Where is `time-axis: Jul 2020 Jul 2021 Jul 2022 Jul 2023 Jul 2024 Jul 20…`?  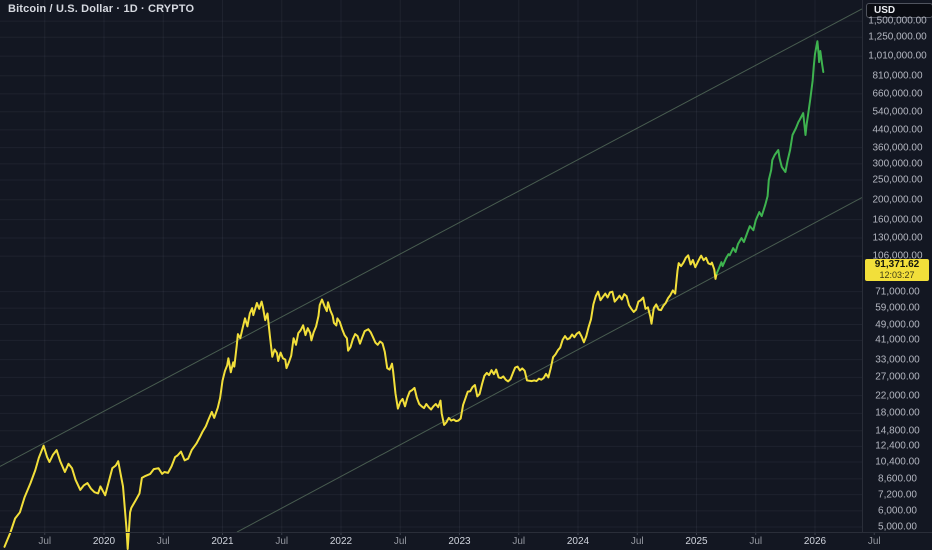
time-axis: Jul 2020 Jul 2021 Jul 2022 Jul 2023 Jul 2024 Jul 20… is located at coordinates (466, 541).